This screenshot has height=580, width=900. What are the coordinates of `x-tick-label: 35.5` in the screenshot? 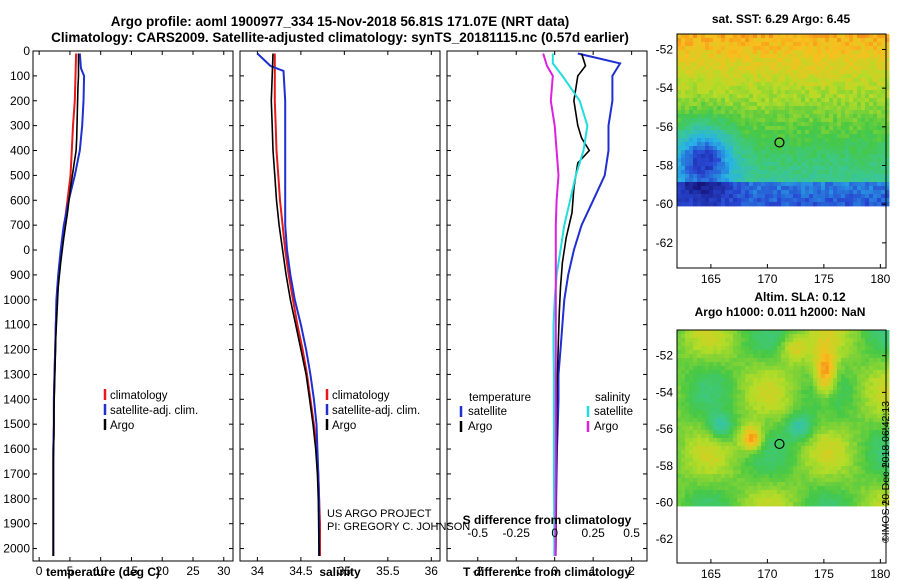 It's located at (388, 571).